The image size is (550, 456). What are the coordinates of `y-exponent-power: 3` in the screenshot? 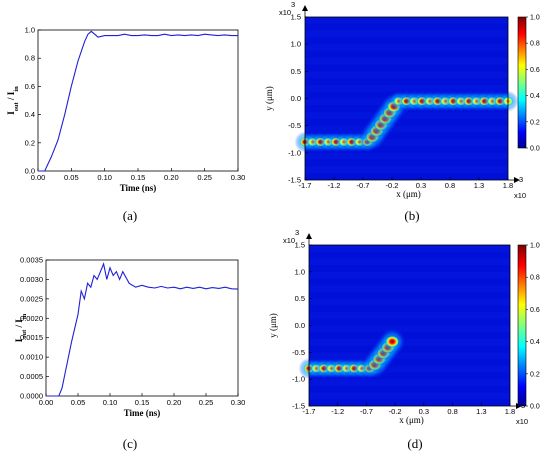 It's located at (293, 4).